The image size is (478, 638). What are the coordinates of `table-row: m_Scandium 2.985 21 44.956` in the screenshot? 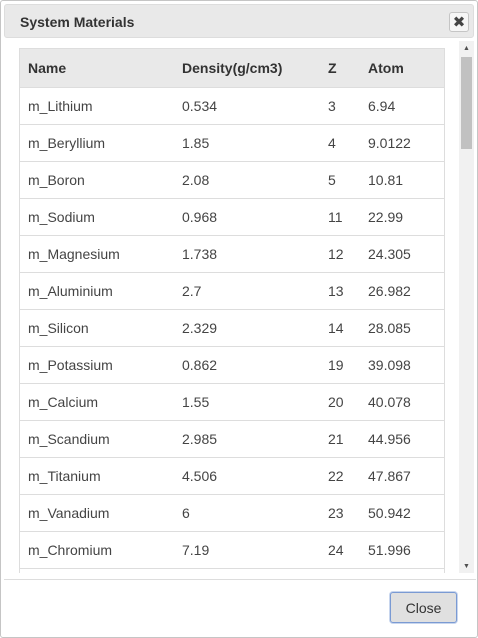 It's located at (232, 439).